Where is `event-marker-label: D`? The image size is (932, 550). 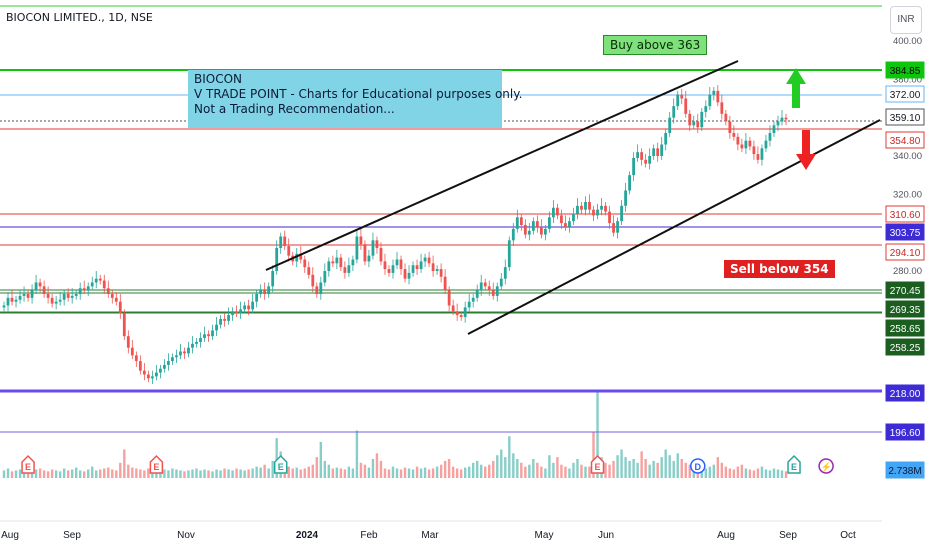 event-marker-label: D is located at coordinates (698, 467).